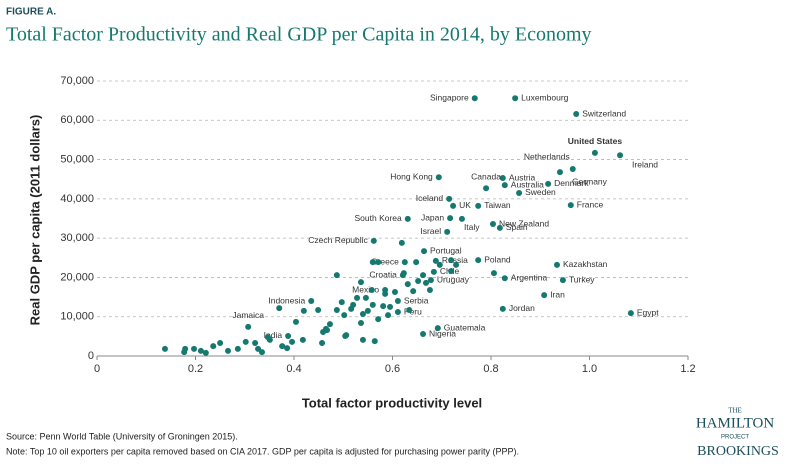 This screenshot has width=800, height=464. I want to click on point-label: Italy, so click(472, 227).